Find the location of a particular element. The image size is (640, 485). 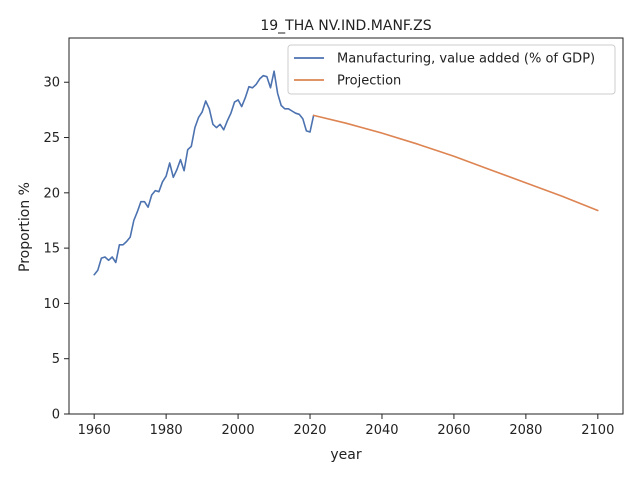

legend-label: Manufacturing, value added (% of GDP) is located at coordinates (466, 59).